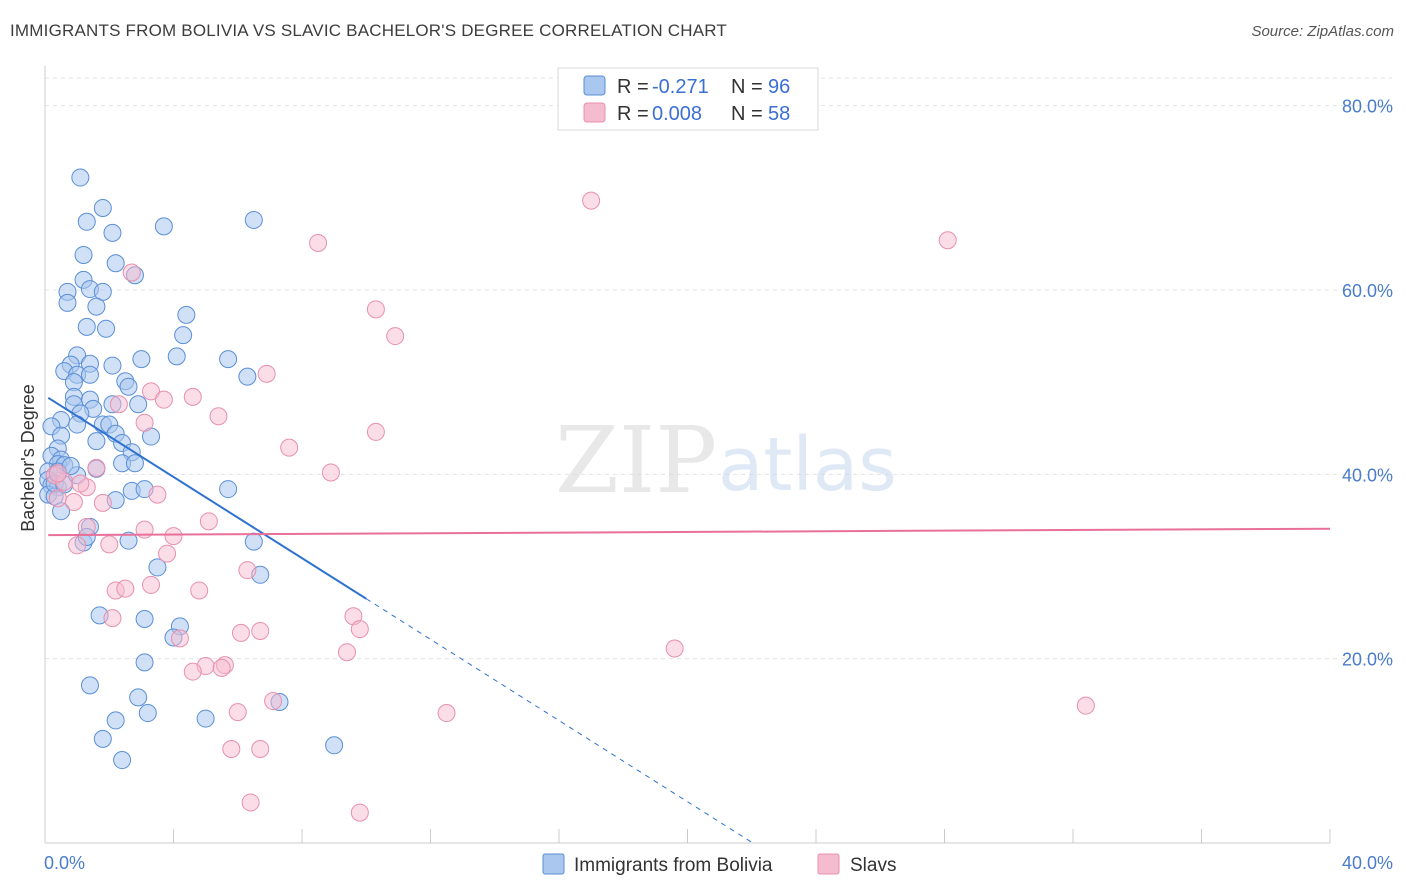 This screenshot has width=1406, height=892. I want to click on legend-swatch-bolivia, so click(594, 85).